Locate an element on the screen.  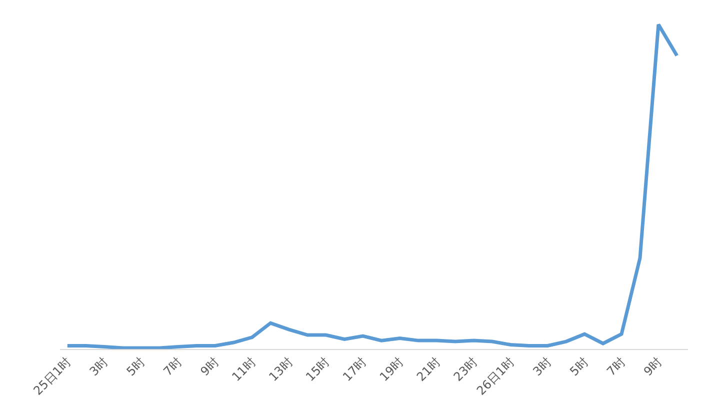
x-tick-label: 15时 is located at coordinates (317, 369).